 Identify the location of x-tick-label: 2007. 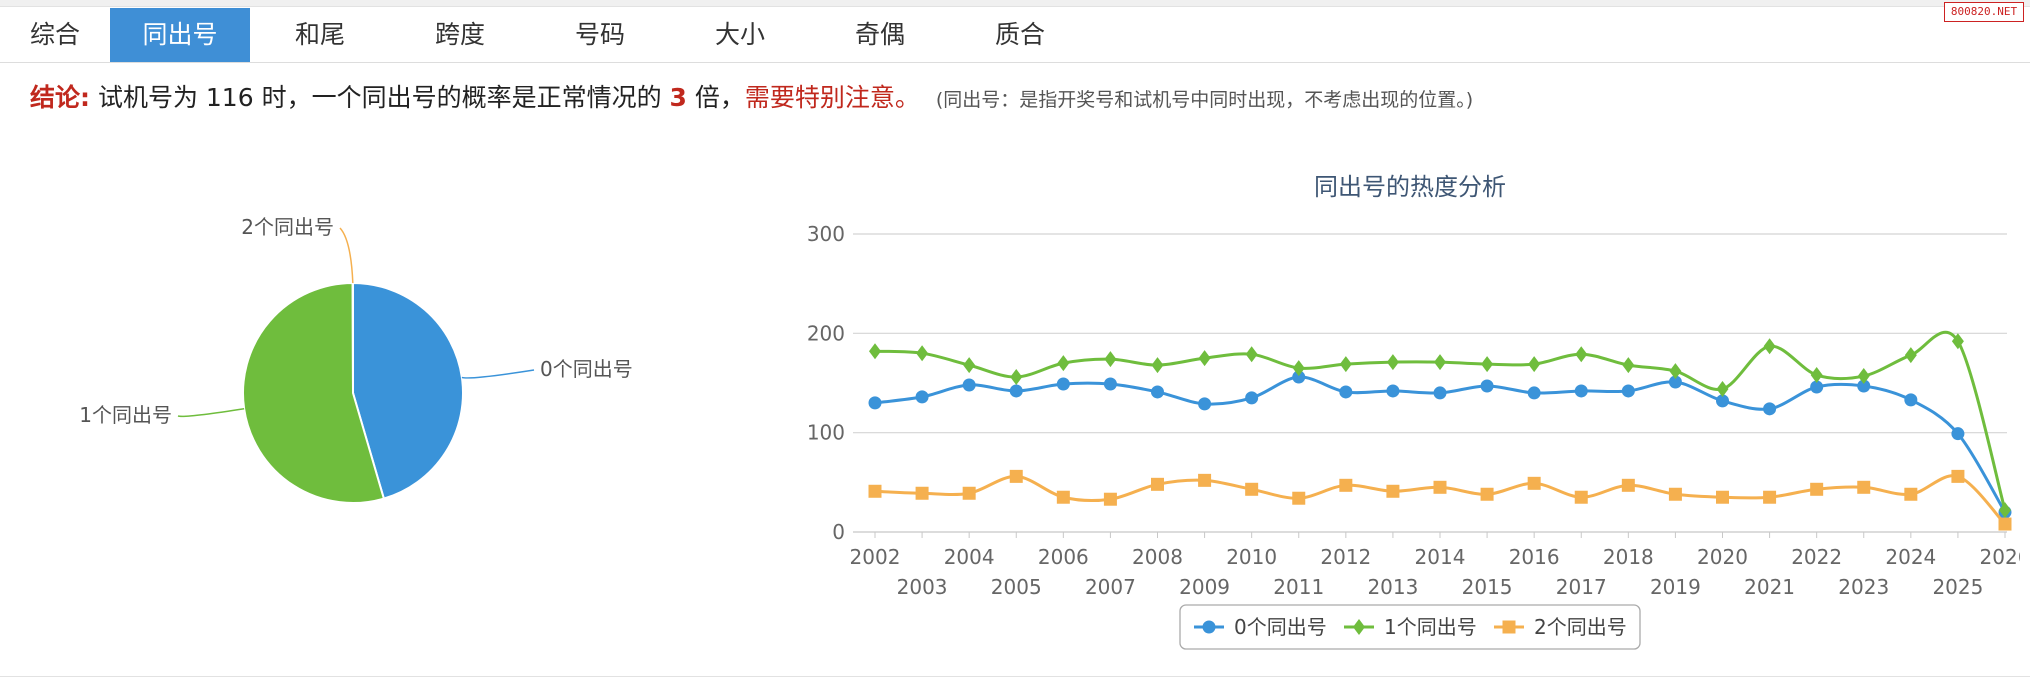
(1110, 587).